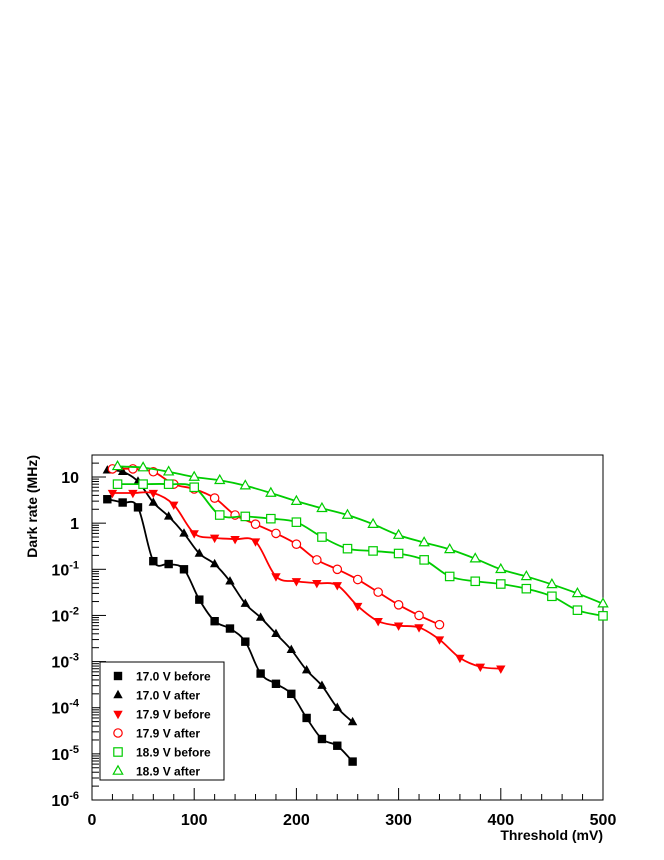 This screenshot has width=664, height=860. Describe the element at coordinates (65, 800) in the screenshot. I see `y-tick-label: 10⁻⁶` at that location.